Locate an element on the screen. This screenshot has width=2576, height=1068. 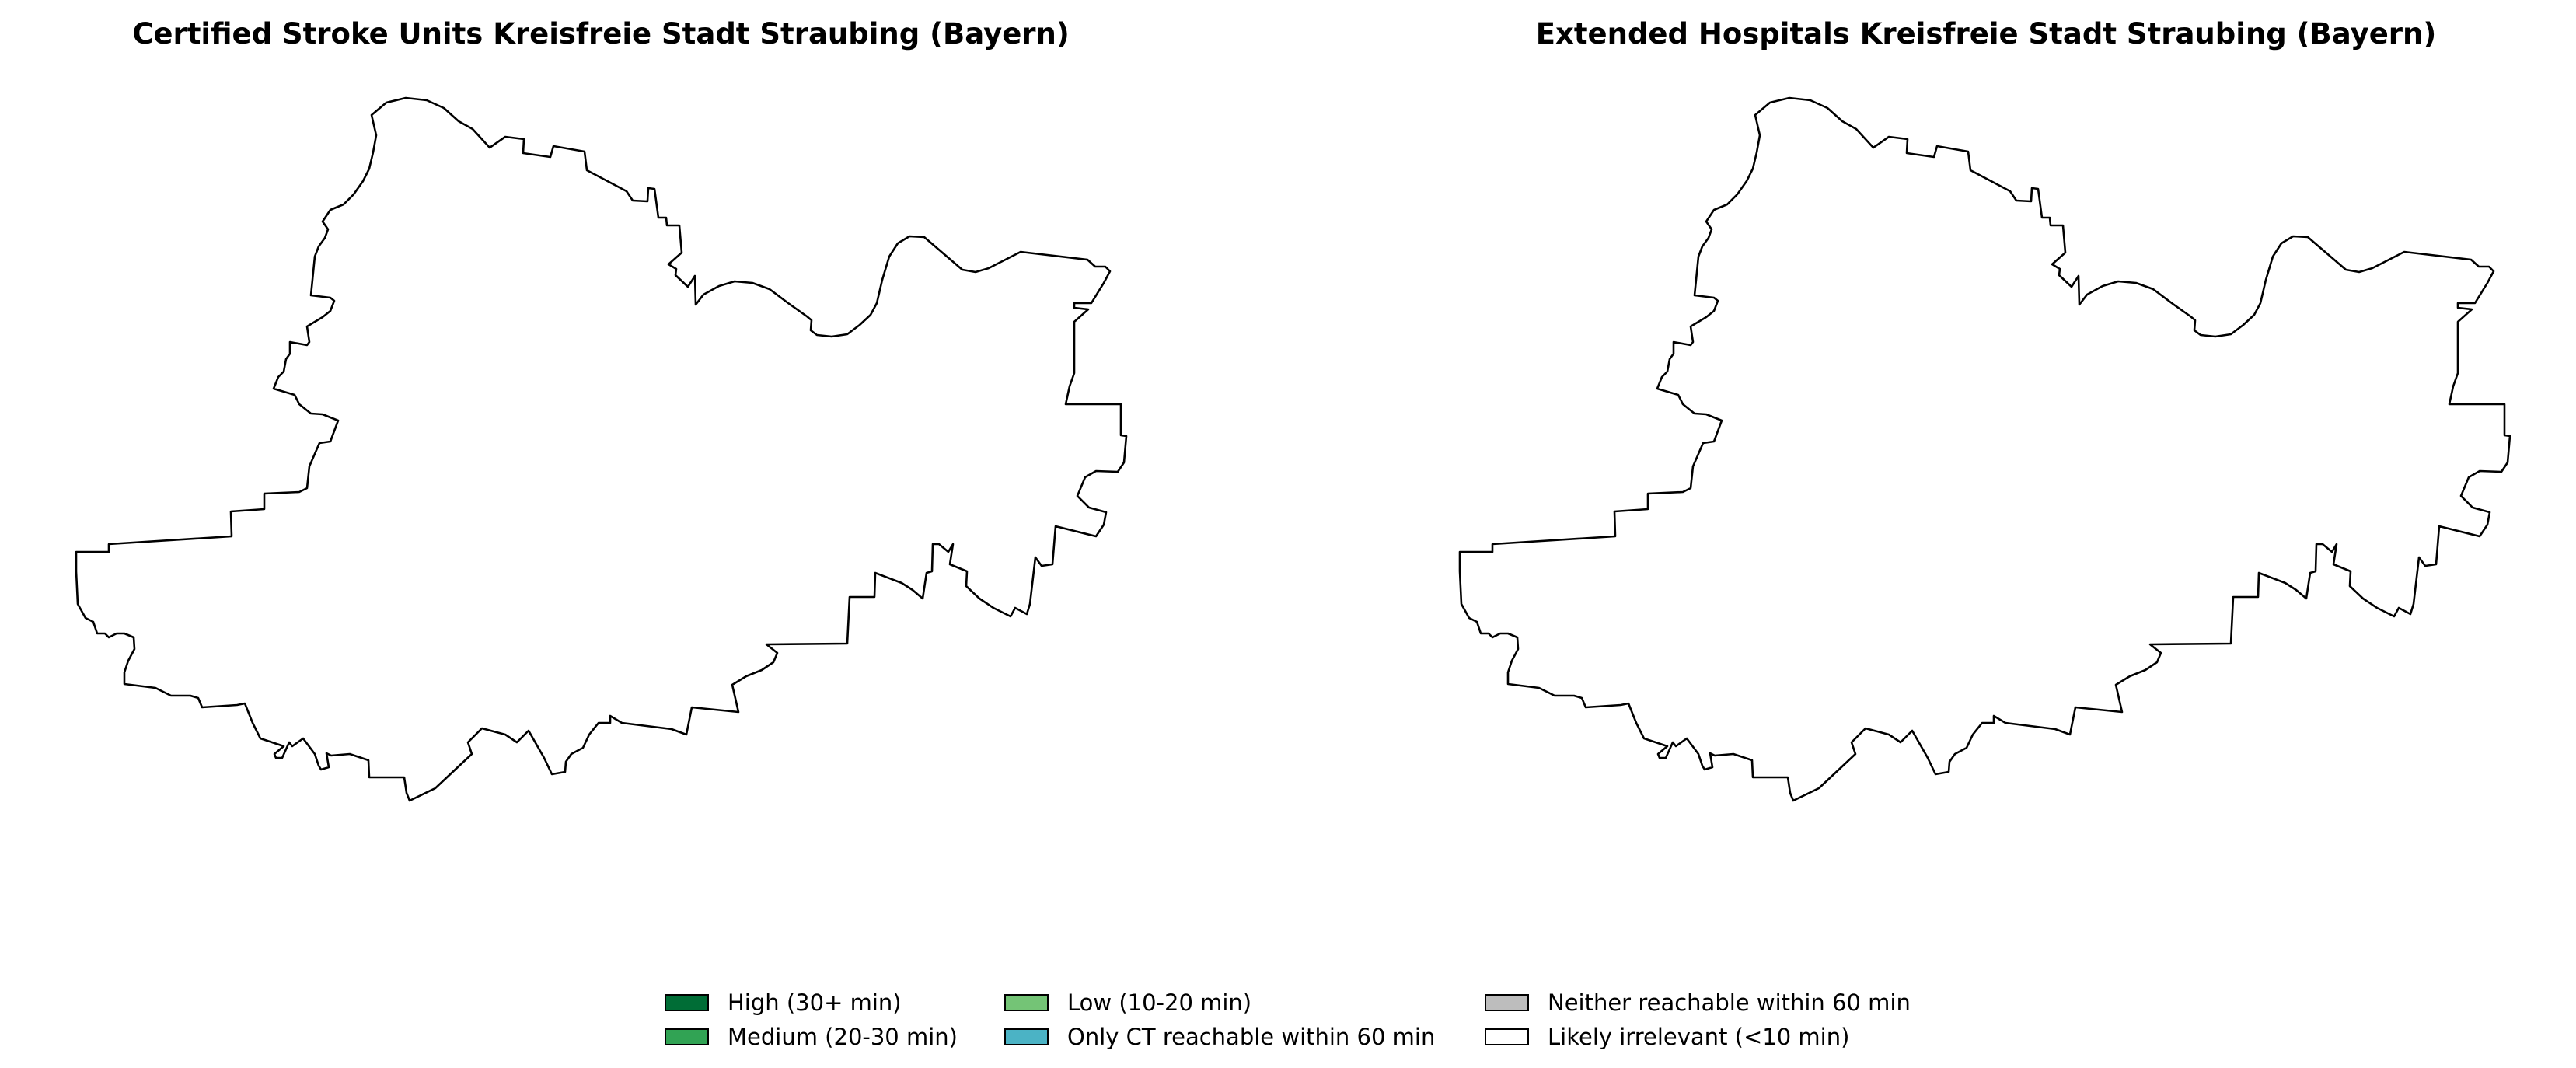
legend-item-neither: Neither reachable within 60 min is located at coordinates (1698, 1003).